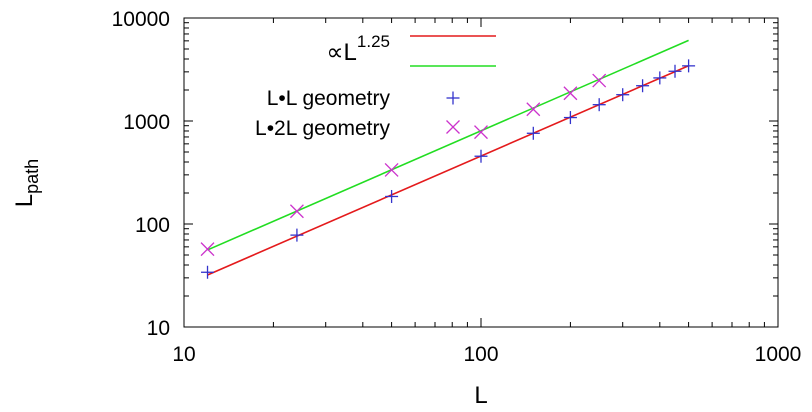  I want to click on x-tick-label: 10, so click(183, 354).